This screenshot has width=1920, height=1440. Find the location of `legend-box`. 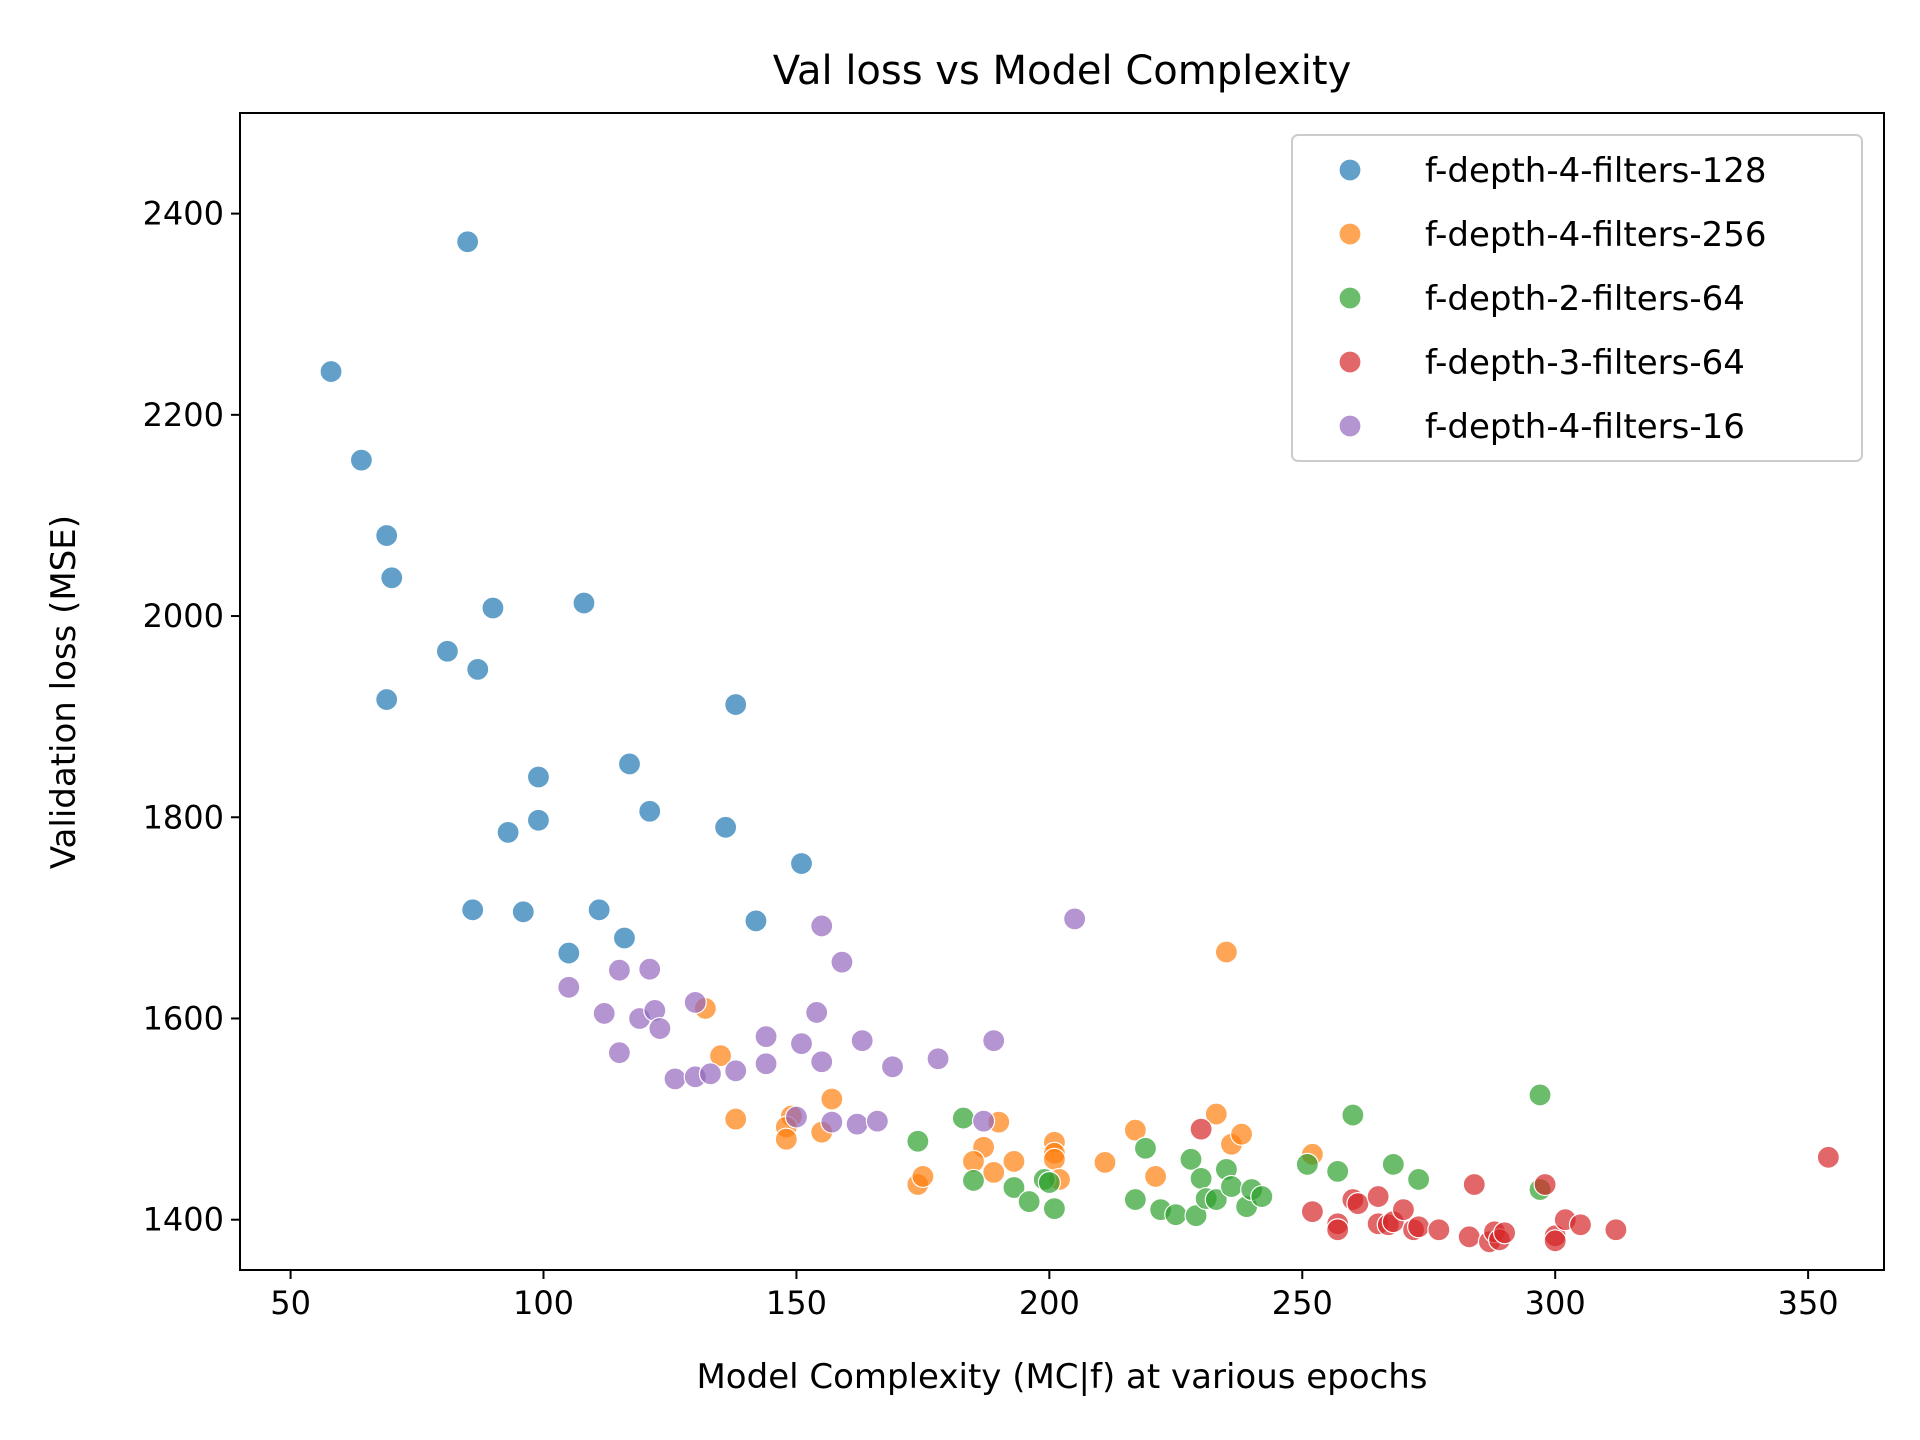

legend-box is located at coordinates (1577, 298).